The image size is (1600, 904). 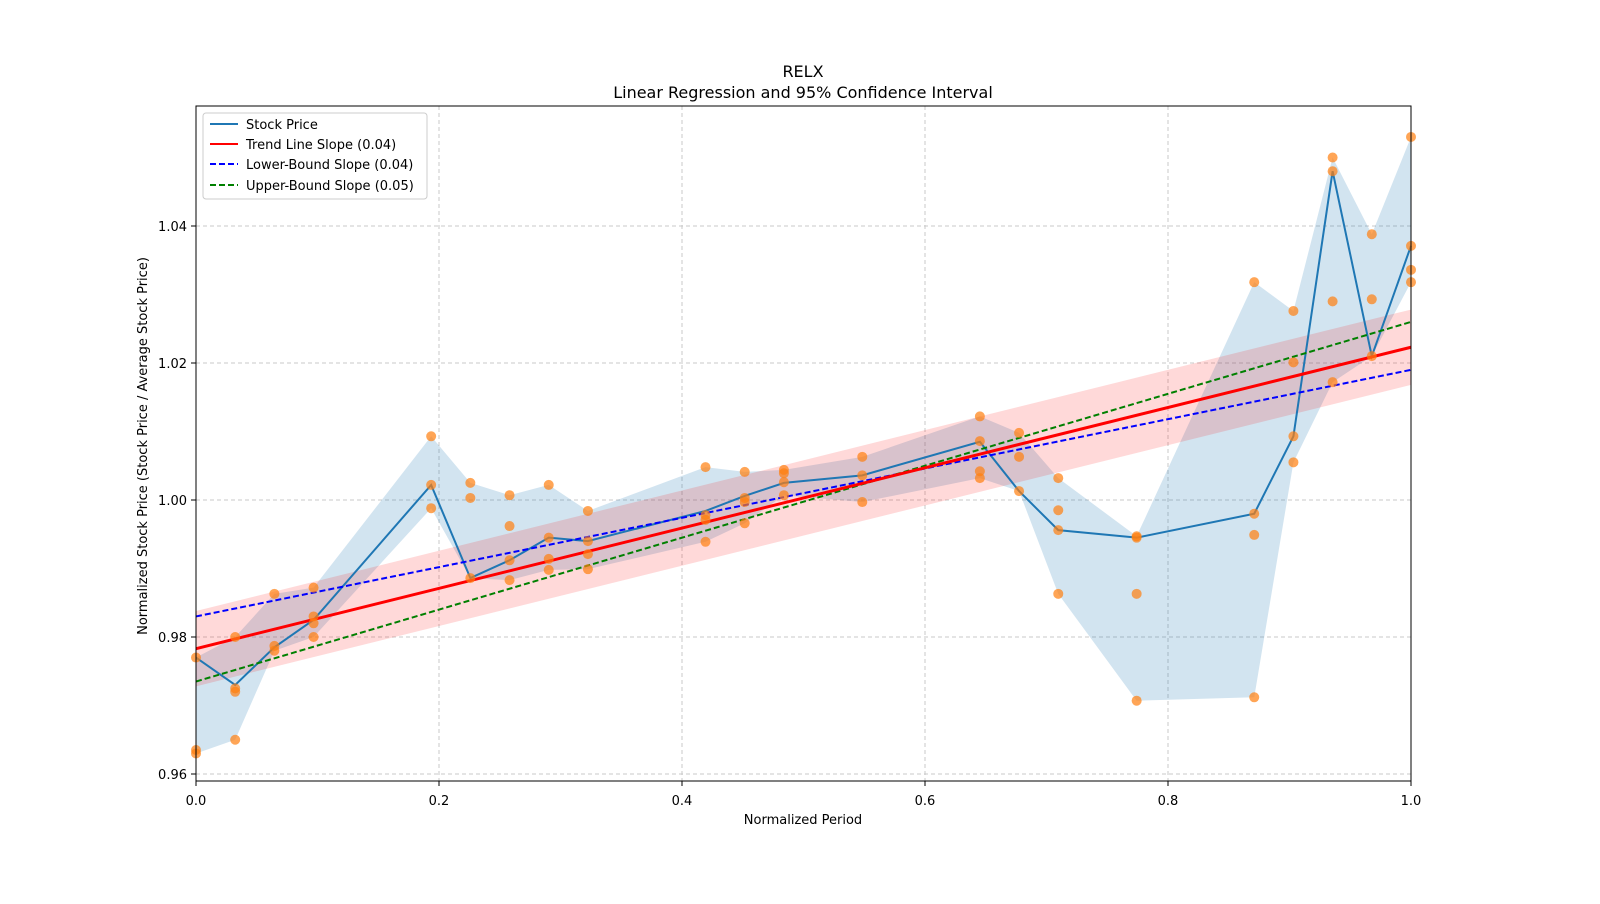 What do you see at coordinates (803, 820) in the screenshot?
I see `x-axis-label: Normalized Period` at bounding box center [803, 820].